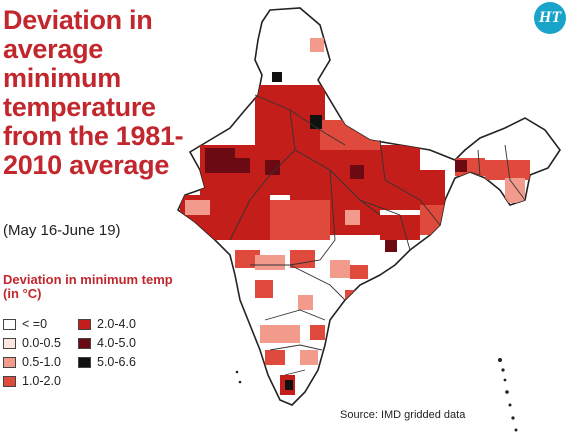 This screenshot has width=569, height=443. What do you see at coordinates (41, 343) in the screenshot?
I see `legend-label: 0.0-0.5` at bounding box center [41, 343].